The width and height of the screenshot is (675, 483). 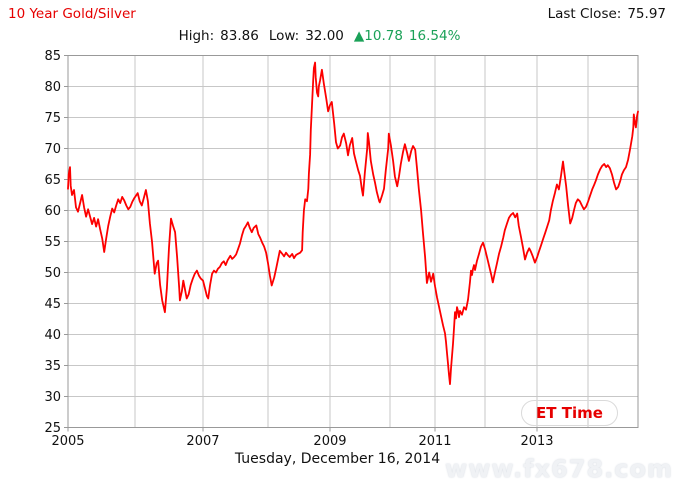 I want to click on y-axis-tick-label: 80, so click(x=52, y=87).